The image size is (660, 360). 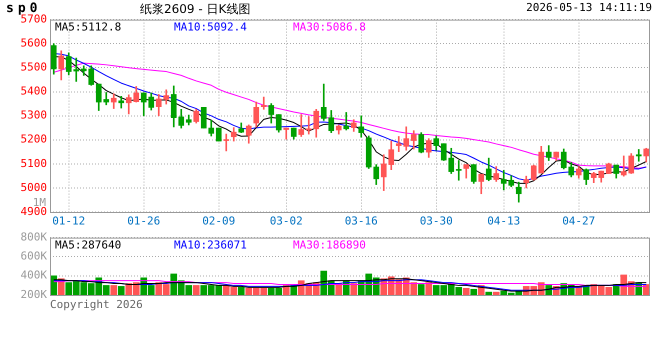 What do you see at coordinates (211, 27) in the screenshot?
I see `text: MA10:5092.4` at bounding box center [211, 27].